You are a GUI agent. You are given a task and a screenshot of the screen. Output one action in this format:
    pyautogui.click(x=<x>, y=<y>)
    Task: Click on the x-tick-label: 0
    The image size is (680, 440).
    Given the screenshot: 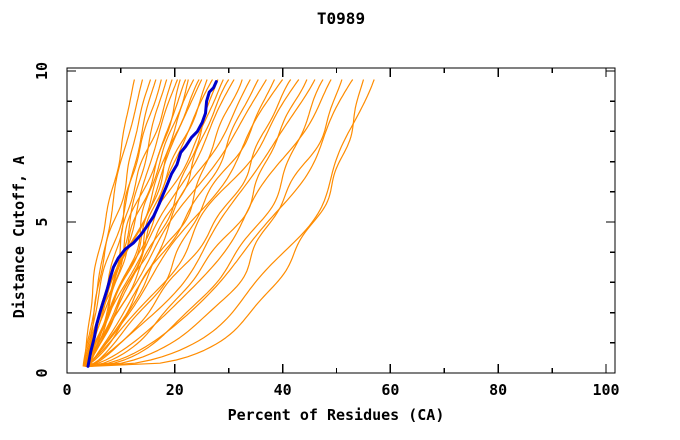 What is the action you would take?
    pyautogui.click(x=66, y=390)
    